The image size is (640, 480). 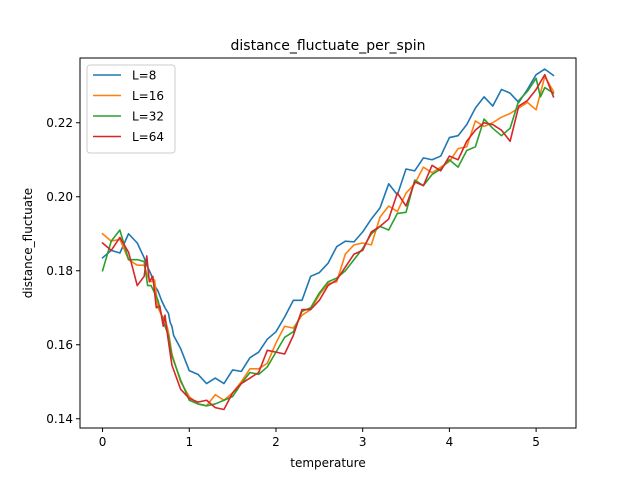 I want to click on x-tick-label: 3, so click(x=363, y=442).